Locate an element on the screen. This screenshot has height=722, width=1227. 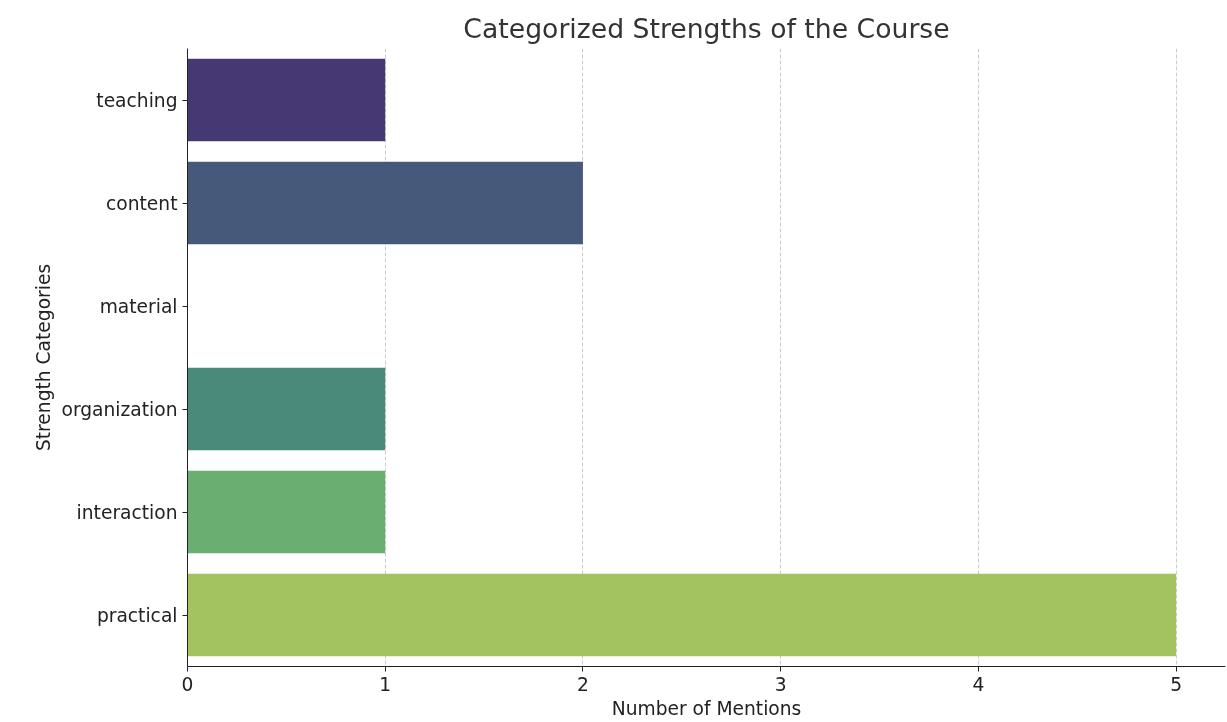
y-tick-label: interaction is located at coordinates (127, 512).